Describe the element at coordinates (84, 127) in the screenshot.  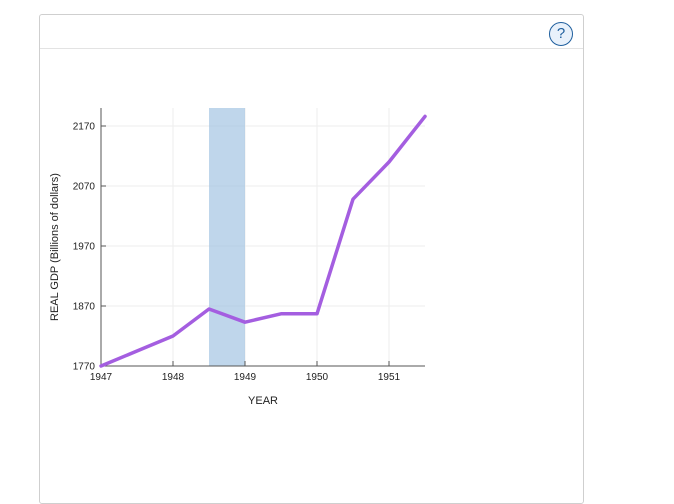
I see `y-tick-label: 2170` at that location.